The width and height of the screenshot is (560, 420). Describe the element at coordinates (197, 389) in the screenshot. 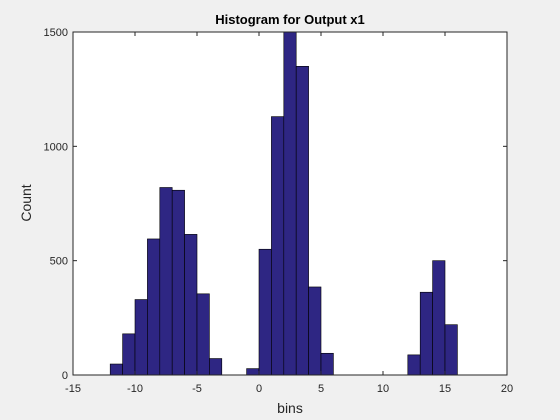

I see `x-tick-label: -5` at that location.